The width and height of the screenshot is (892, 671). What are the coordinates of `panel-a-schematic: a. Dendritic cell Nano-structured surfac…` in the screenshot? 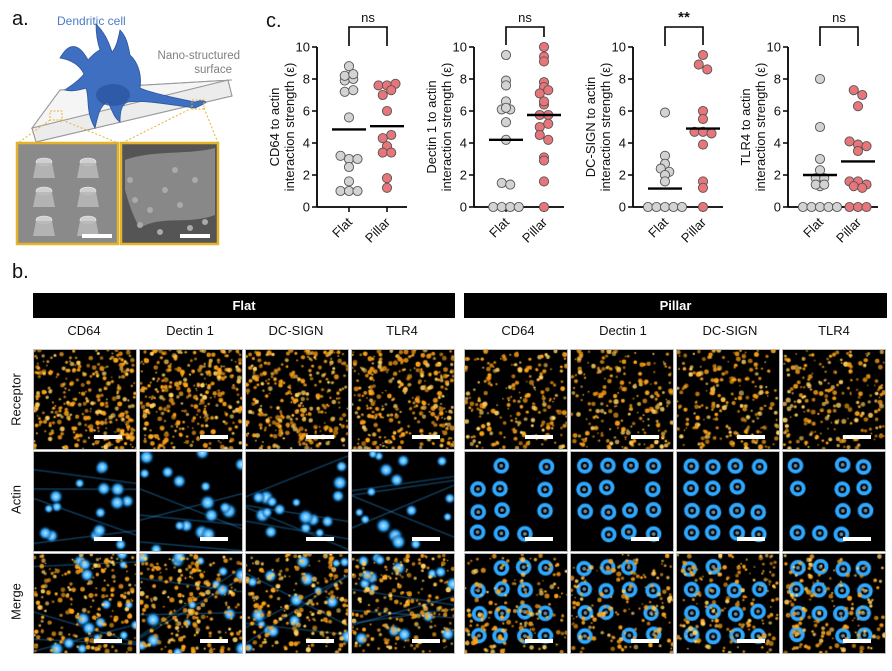 It's located at (125, 125).